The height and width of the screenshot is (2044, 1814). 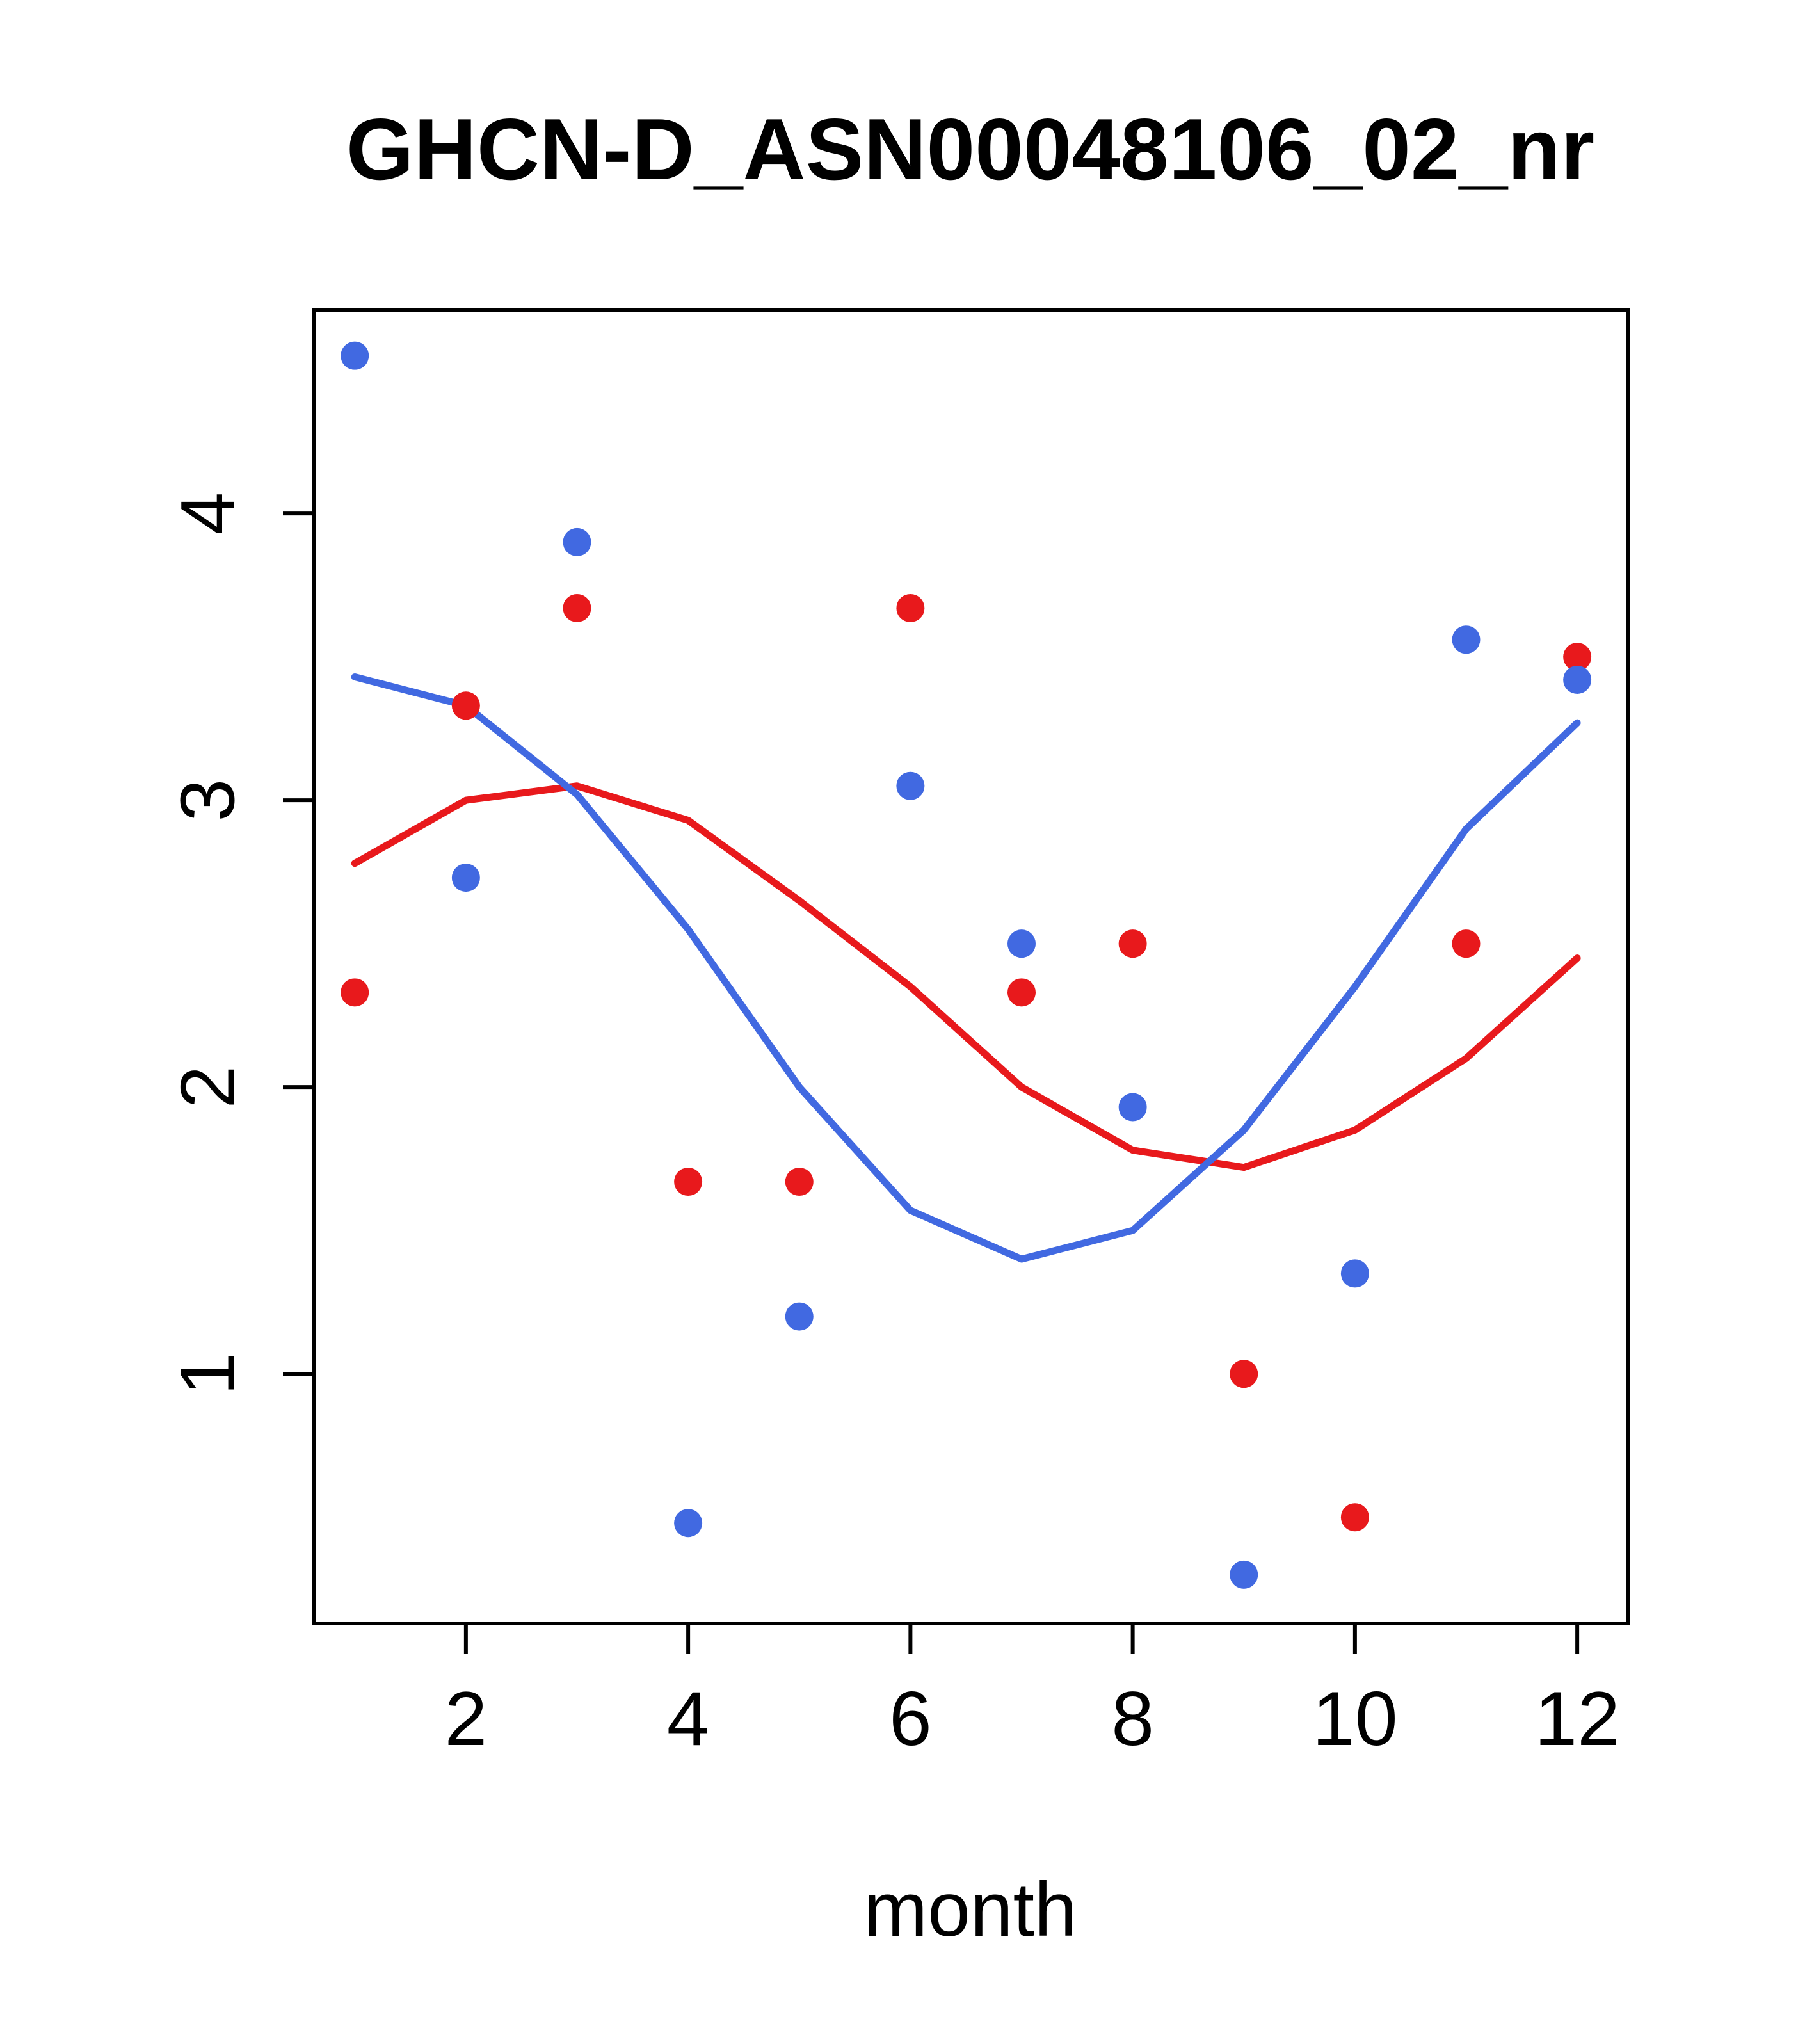 I want to click on x-tick-label: 10, so click(x=1354, y=1719).